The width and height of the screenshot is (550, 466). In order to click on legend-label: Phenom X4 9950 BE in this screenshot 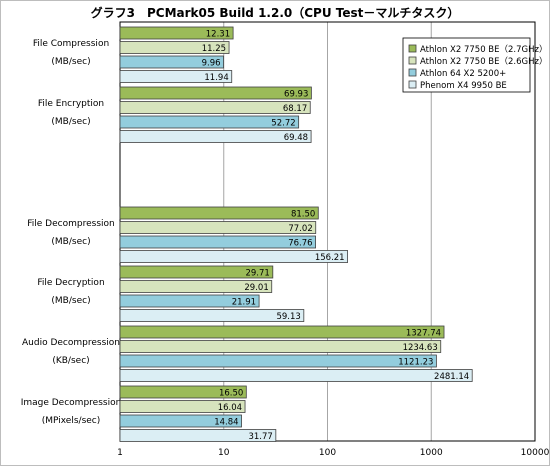, I will do `click(463, 86)`.